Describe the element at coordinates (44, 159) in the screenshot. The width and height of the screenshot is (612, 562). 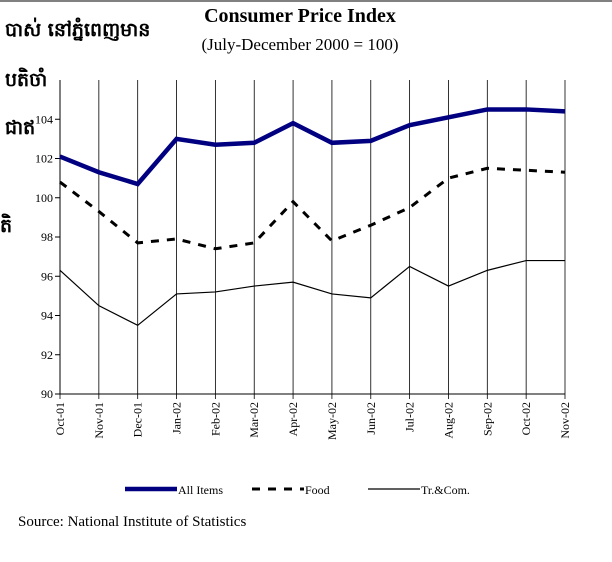
I see `y-tick-label: 102` at that location.